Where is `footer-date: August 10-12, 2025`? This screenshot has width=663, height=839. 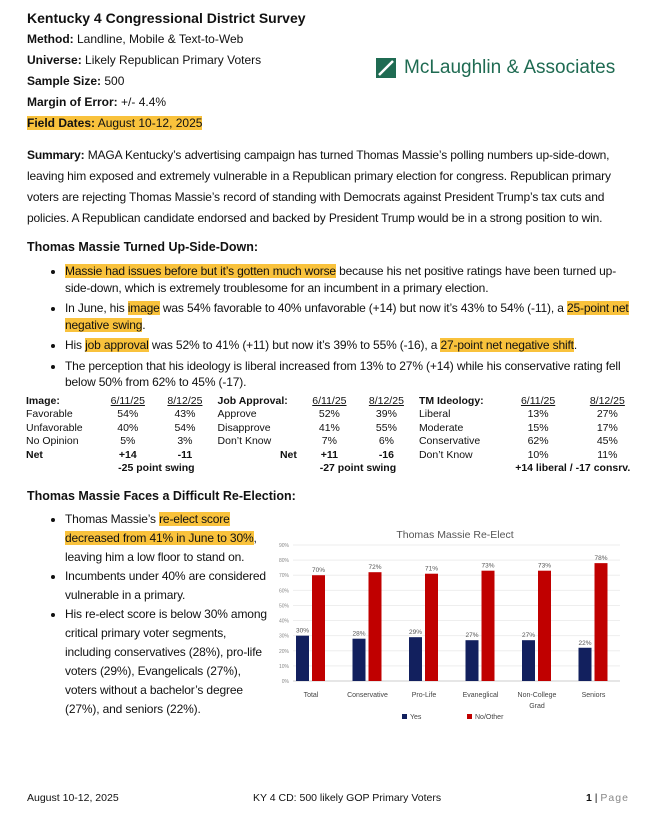 footer-date: August 10-12, 2025 is located at coordinates (73, 798).